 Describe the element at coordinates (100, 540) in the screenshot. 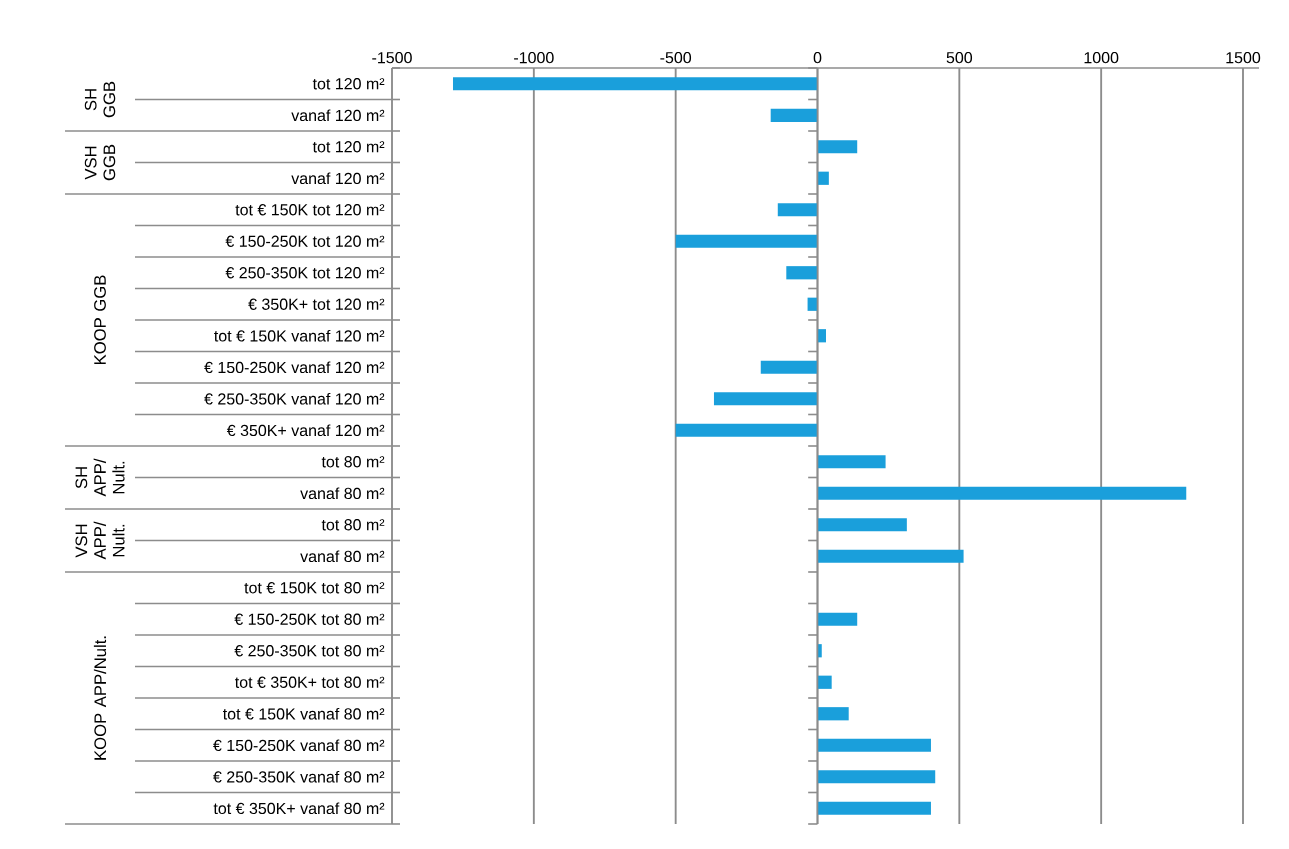

I see `text: VSH APP/ Nult.` at that location.